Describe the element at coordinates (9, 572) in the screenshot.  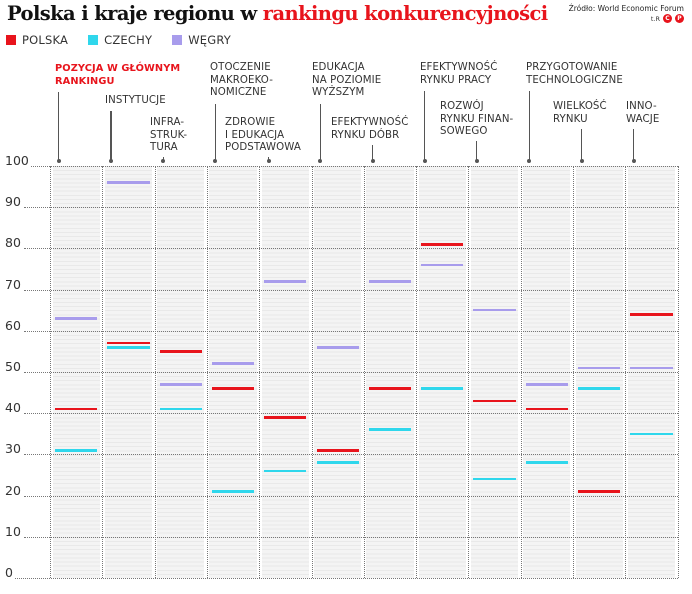
I see `y-tick-label: 0` at that location.